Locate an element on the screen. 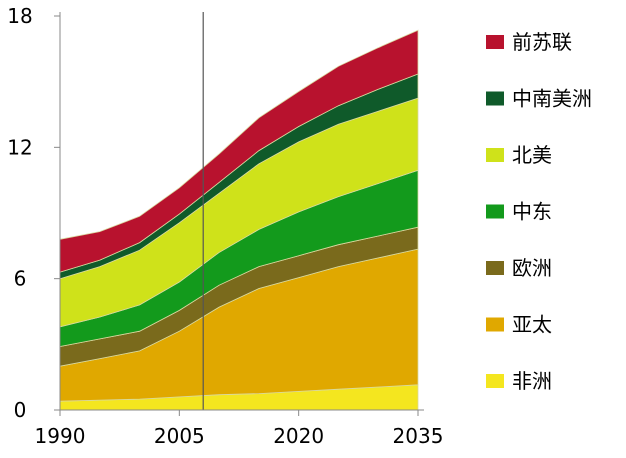 The height and width of the screenshot is (458, 626). y-tick-label: 12 is located at coordinates (19, 147).